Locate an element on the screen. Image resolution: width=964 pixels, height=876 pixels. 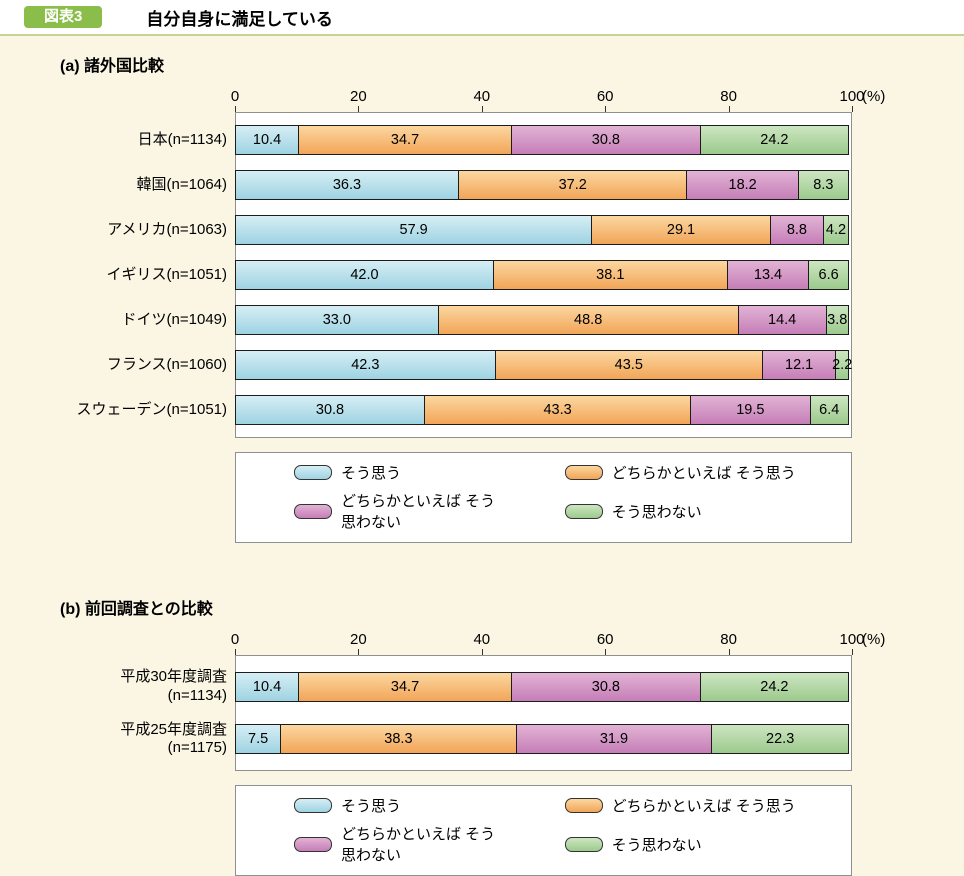
bar-segment: 36.3 is located at coordinates (347, 185).